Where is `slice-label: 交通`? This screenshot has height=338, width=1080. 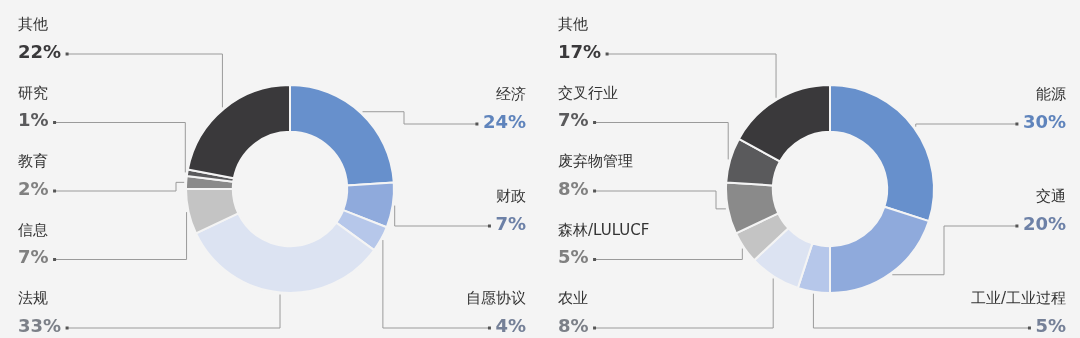
slice-label: 交通 is located at coordinates (1051, 196).